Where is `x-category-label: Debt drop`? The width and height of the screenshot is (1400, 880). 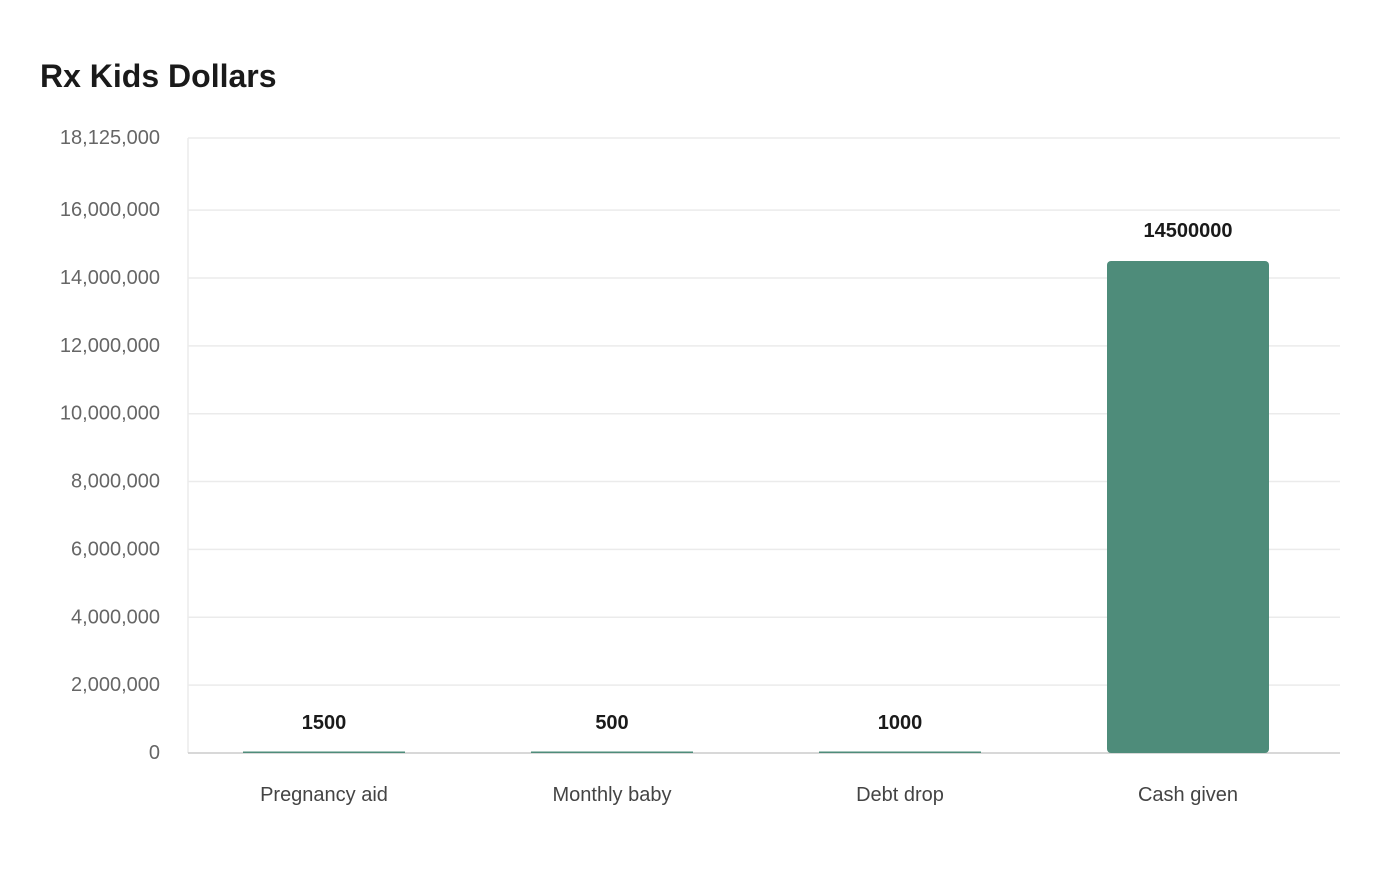
x-category-label: Debt drop is located at coordinates (900, 795).